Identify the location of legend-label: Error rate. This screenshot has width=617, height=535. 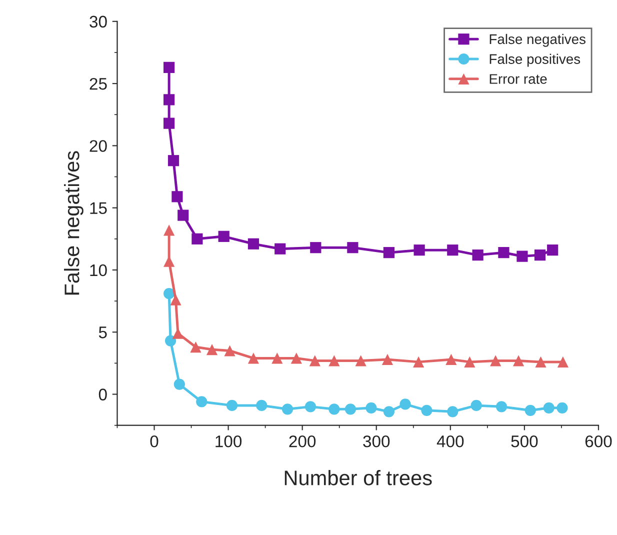
(518, 79).